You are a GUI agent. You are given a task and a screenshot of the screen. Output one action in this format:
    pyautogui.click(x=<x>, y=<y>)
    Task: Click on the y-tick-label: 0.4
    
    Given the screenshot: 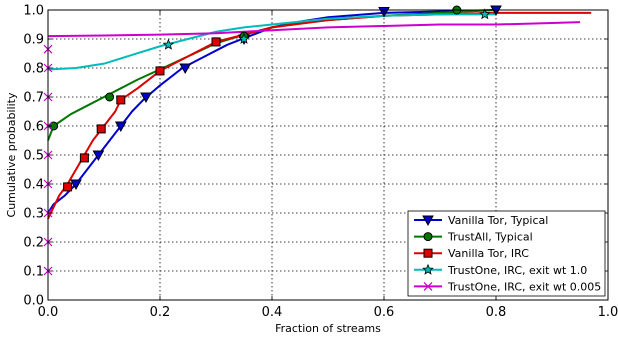 What is the action you would take?
    pyautogui.click(x=33, y=185)
    